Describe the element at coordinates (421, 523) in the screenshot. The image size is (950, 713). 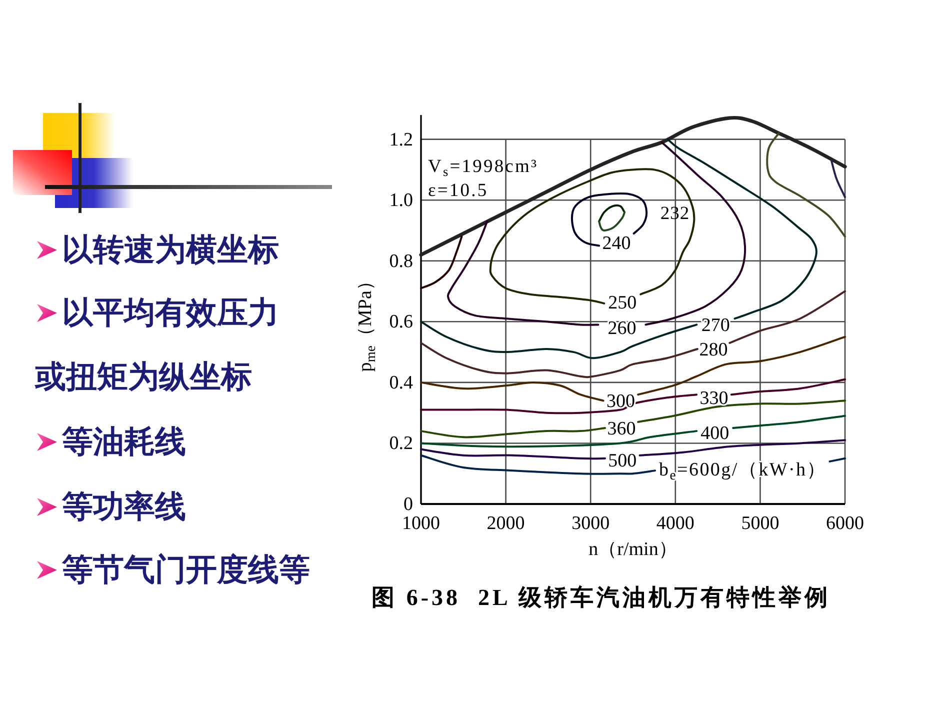
I see `x-tick-label: 1000` at that location.